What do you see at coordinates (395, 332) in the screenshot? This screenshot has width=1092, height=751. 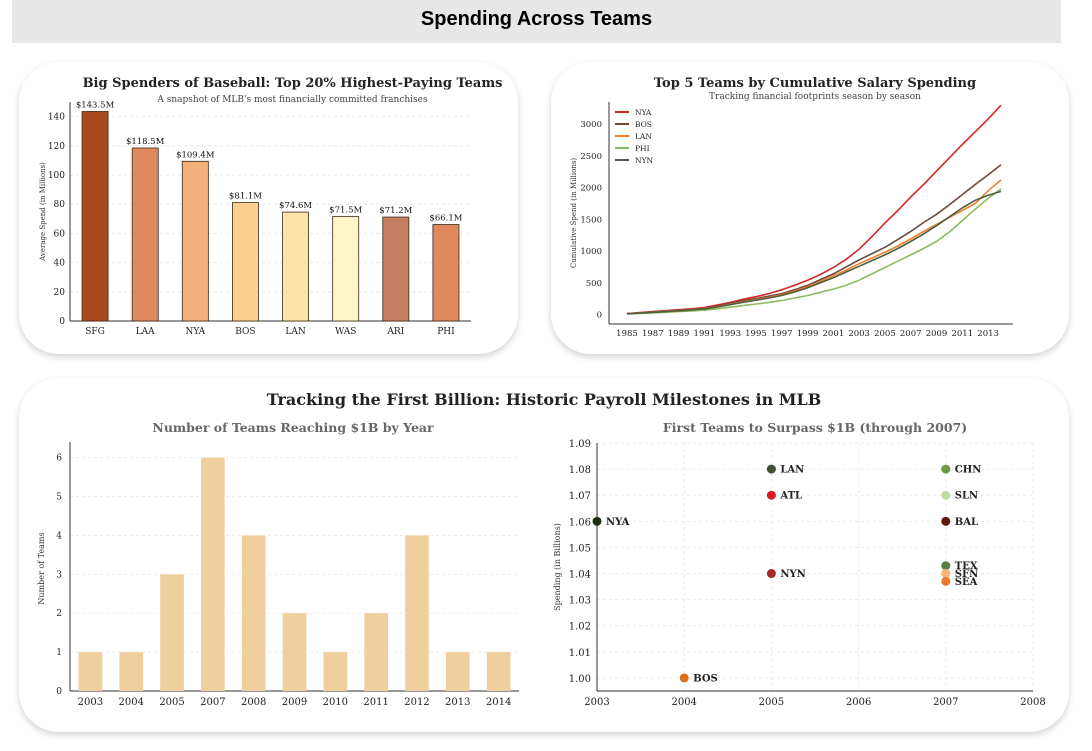 I see `x-tick-label: ARI` at bounding box center [395, 332].